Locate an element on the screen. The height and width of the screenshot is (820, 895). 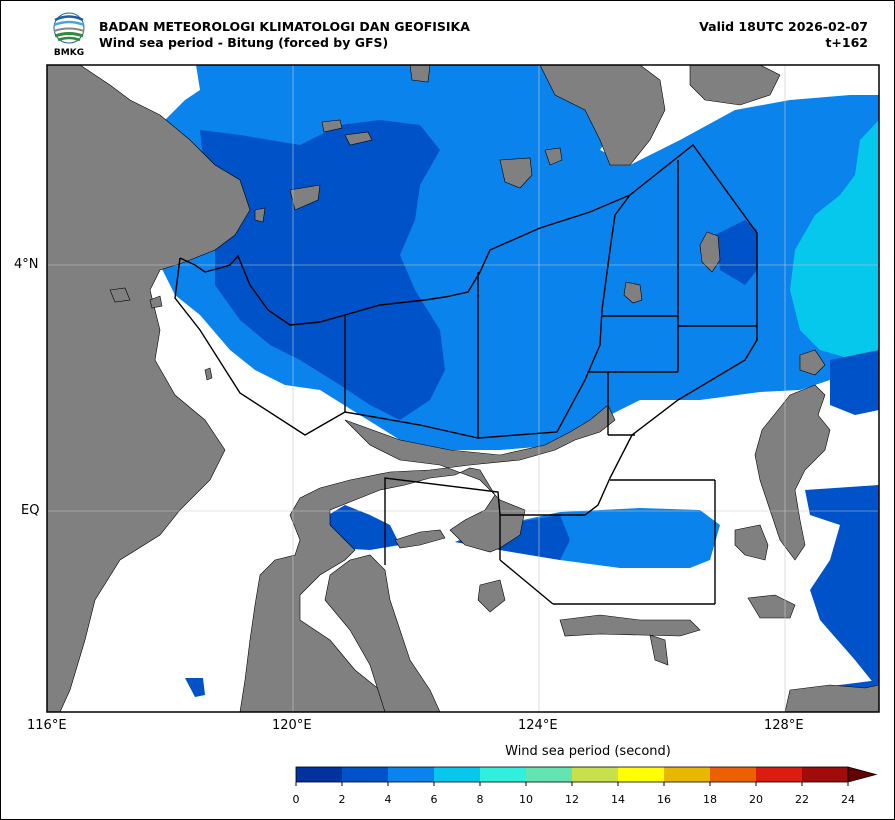
lead-time: t+162 is located at coordinates (846, 42).